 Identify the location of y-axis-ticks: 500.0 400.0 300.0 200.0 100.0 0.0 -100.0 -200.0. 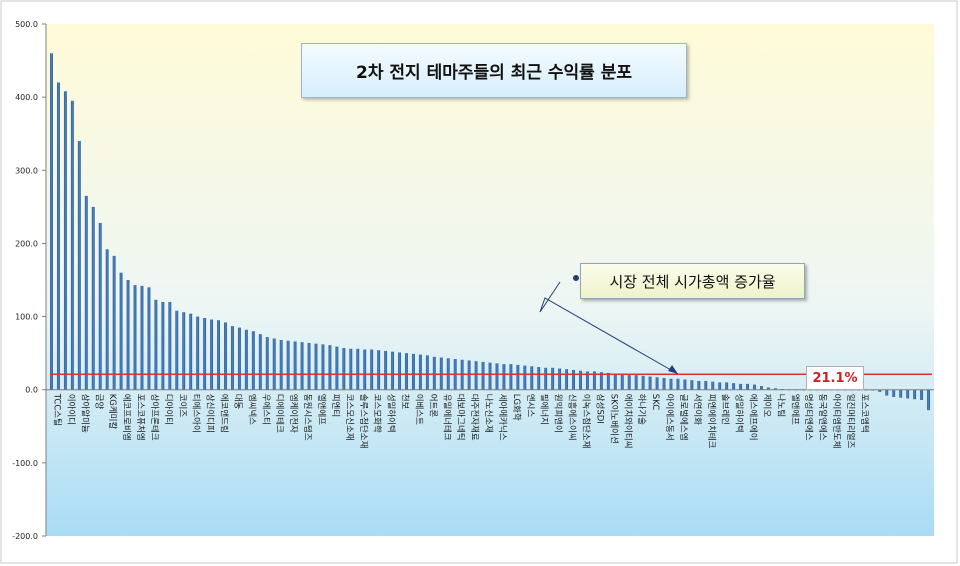
(29, 280).